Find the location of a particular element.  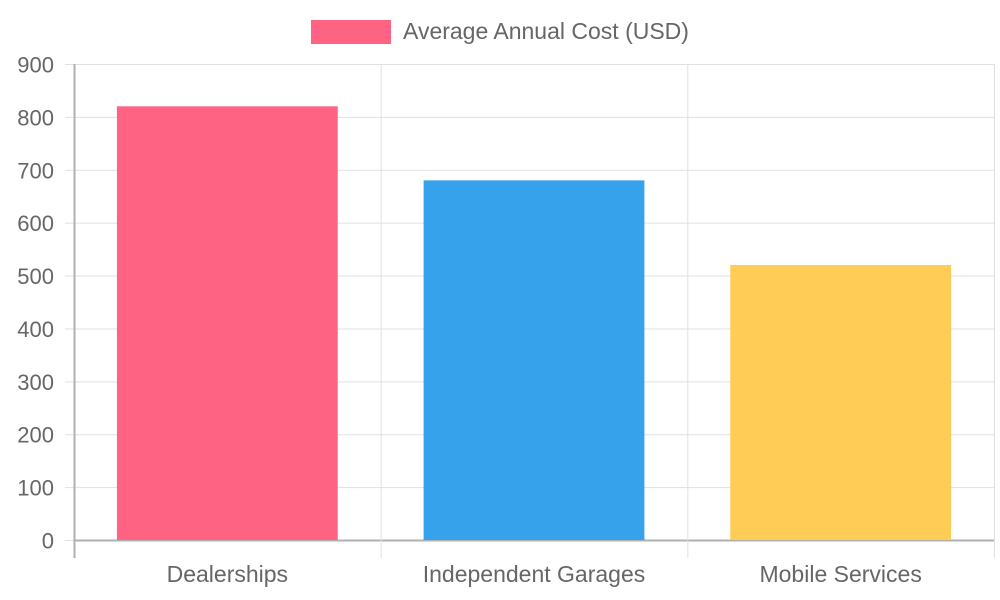

chart-legend: Average Annual Cost (USD) is located at coordinates (500, 31).